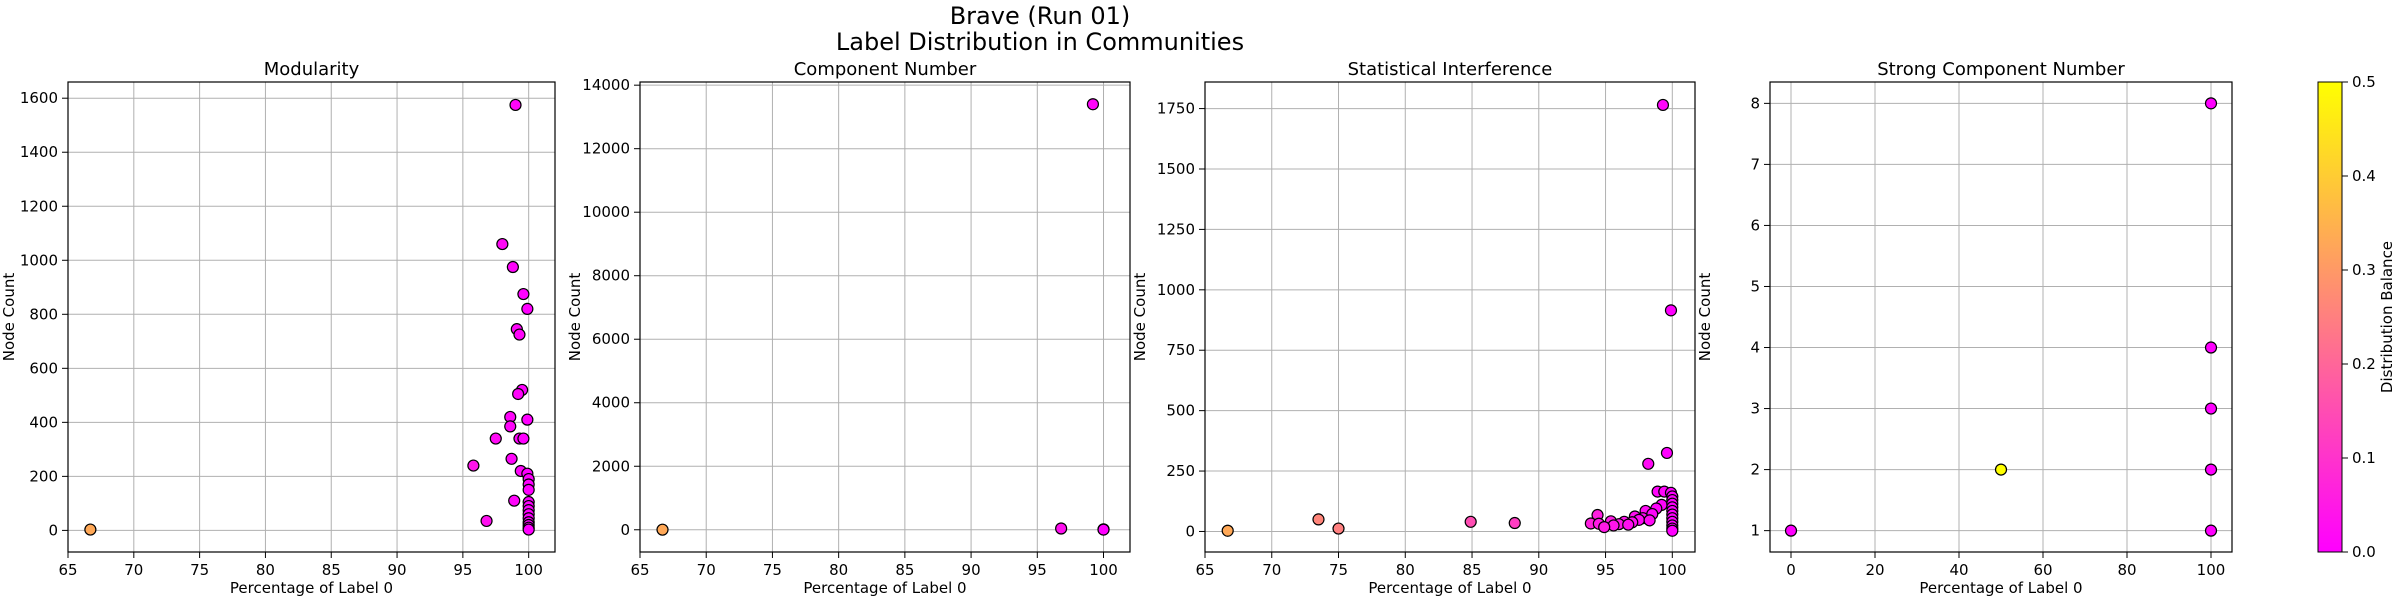  What do you see at coordinates (2364, 176) in the screenshot?
I see `colorbar-tick-label: 0.4` at bounding box center [2364, 176].